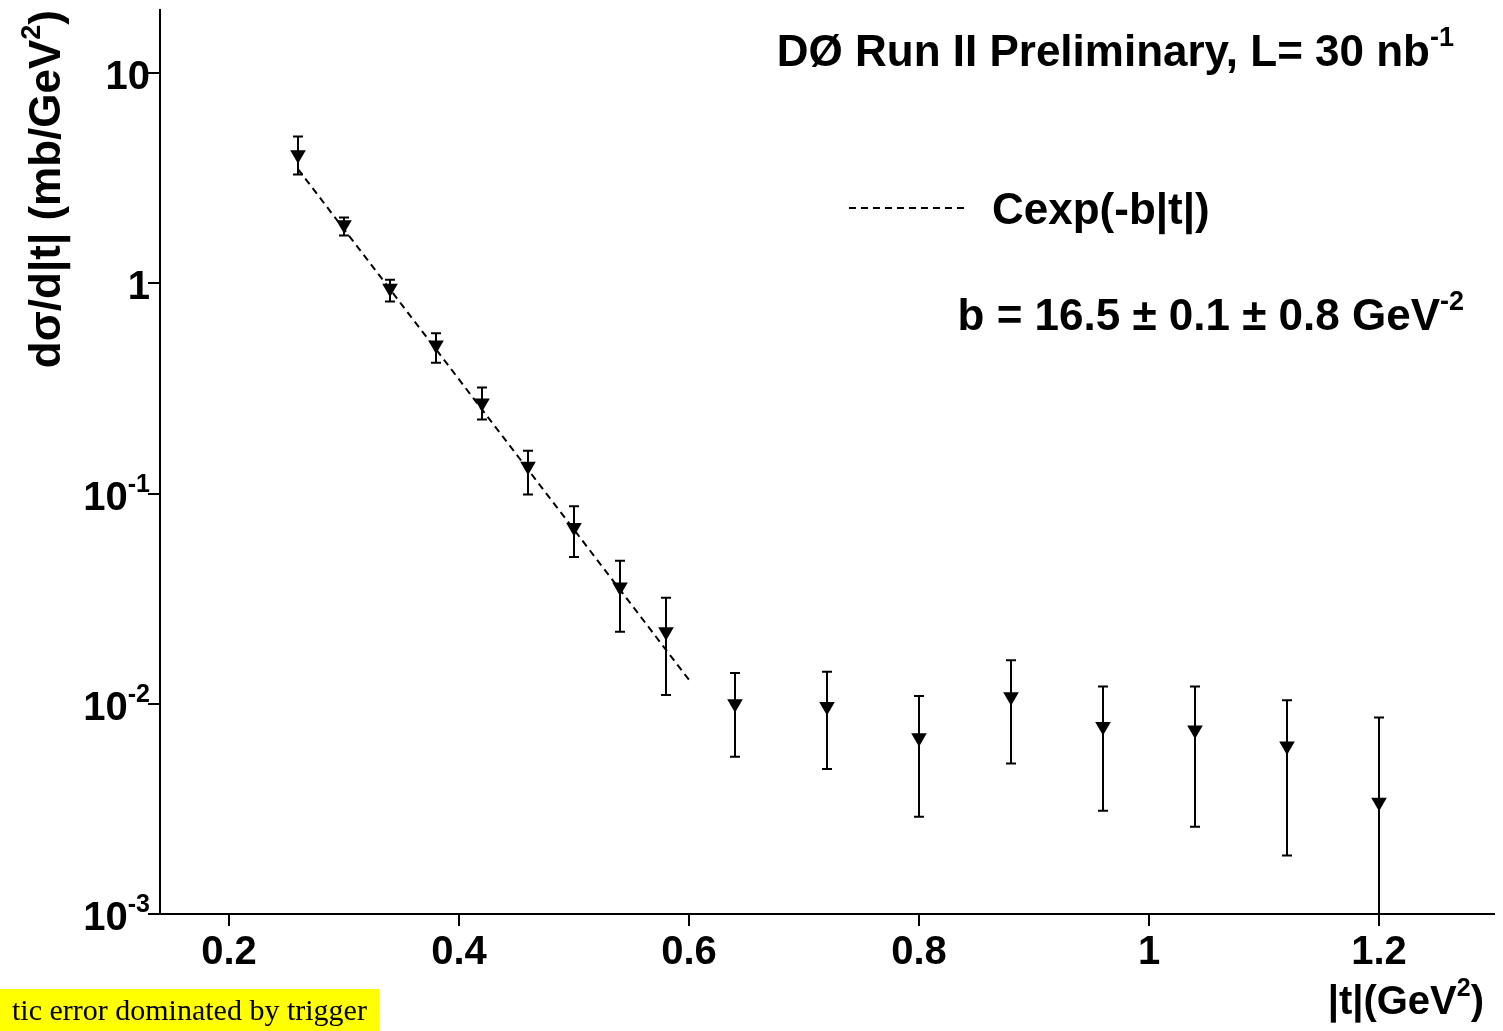 Image resolution: width=1503 pixels, height=1031 pixels. What do you see at coordinates (189, 1010) in the screenshot?
I see `text: tic error dominated by trigger` at bounding box center [189, 1010].